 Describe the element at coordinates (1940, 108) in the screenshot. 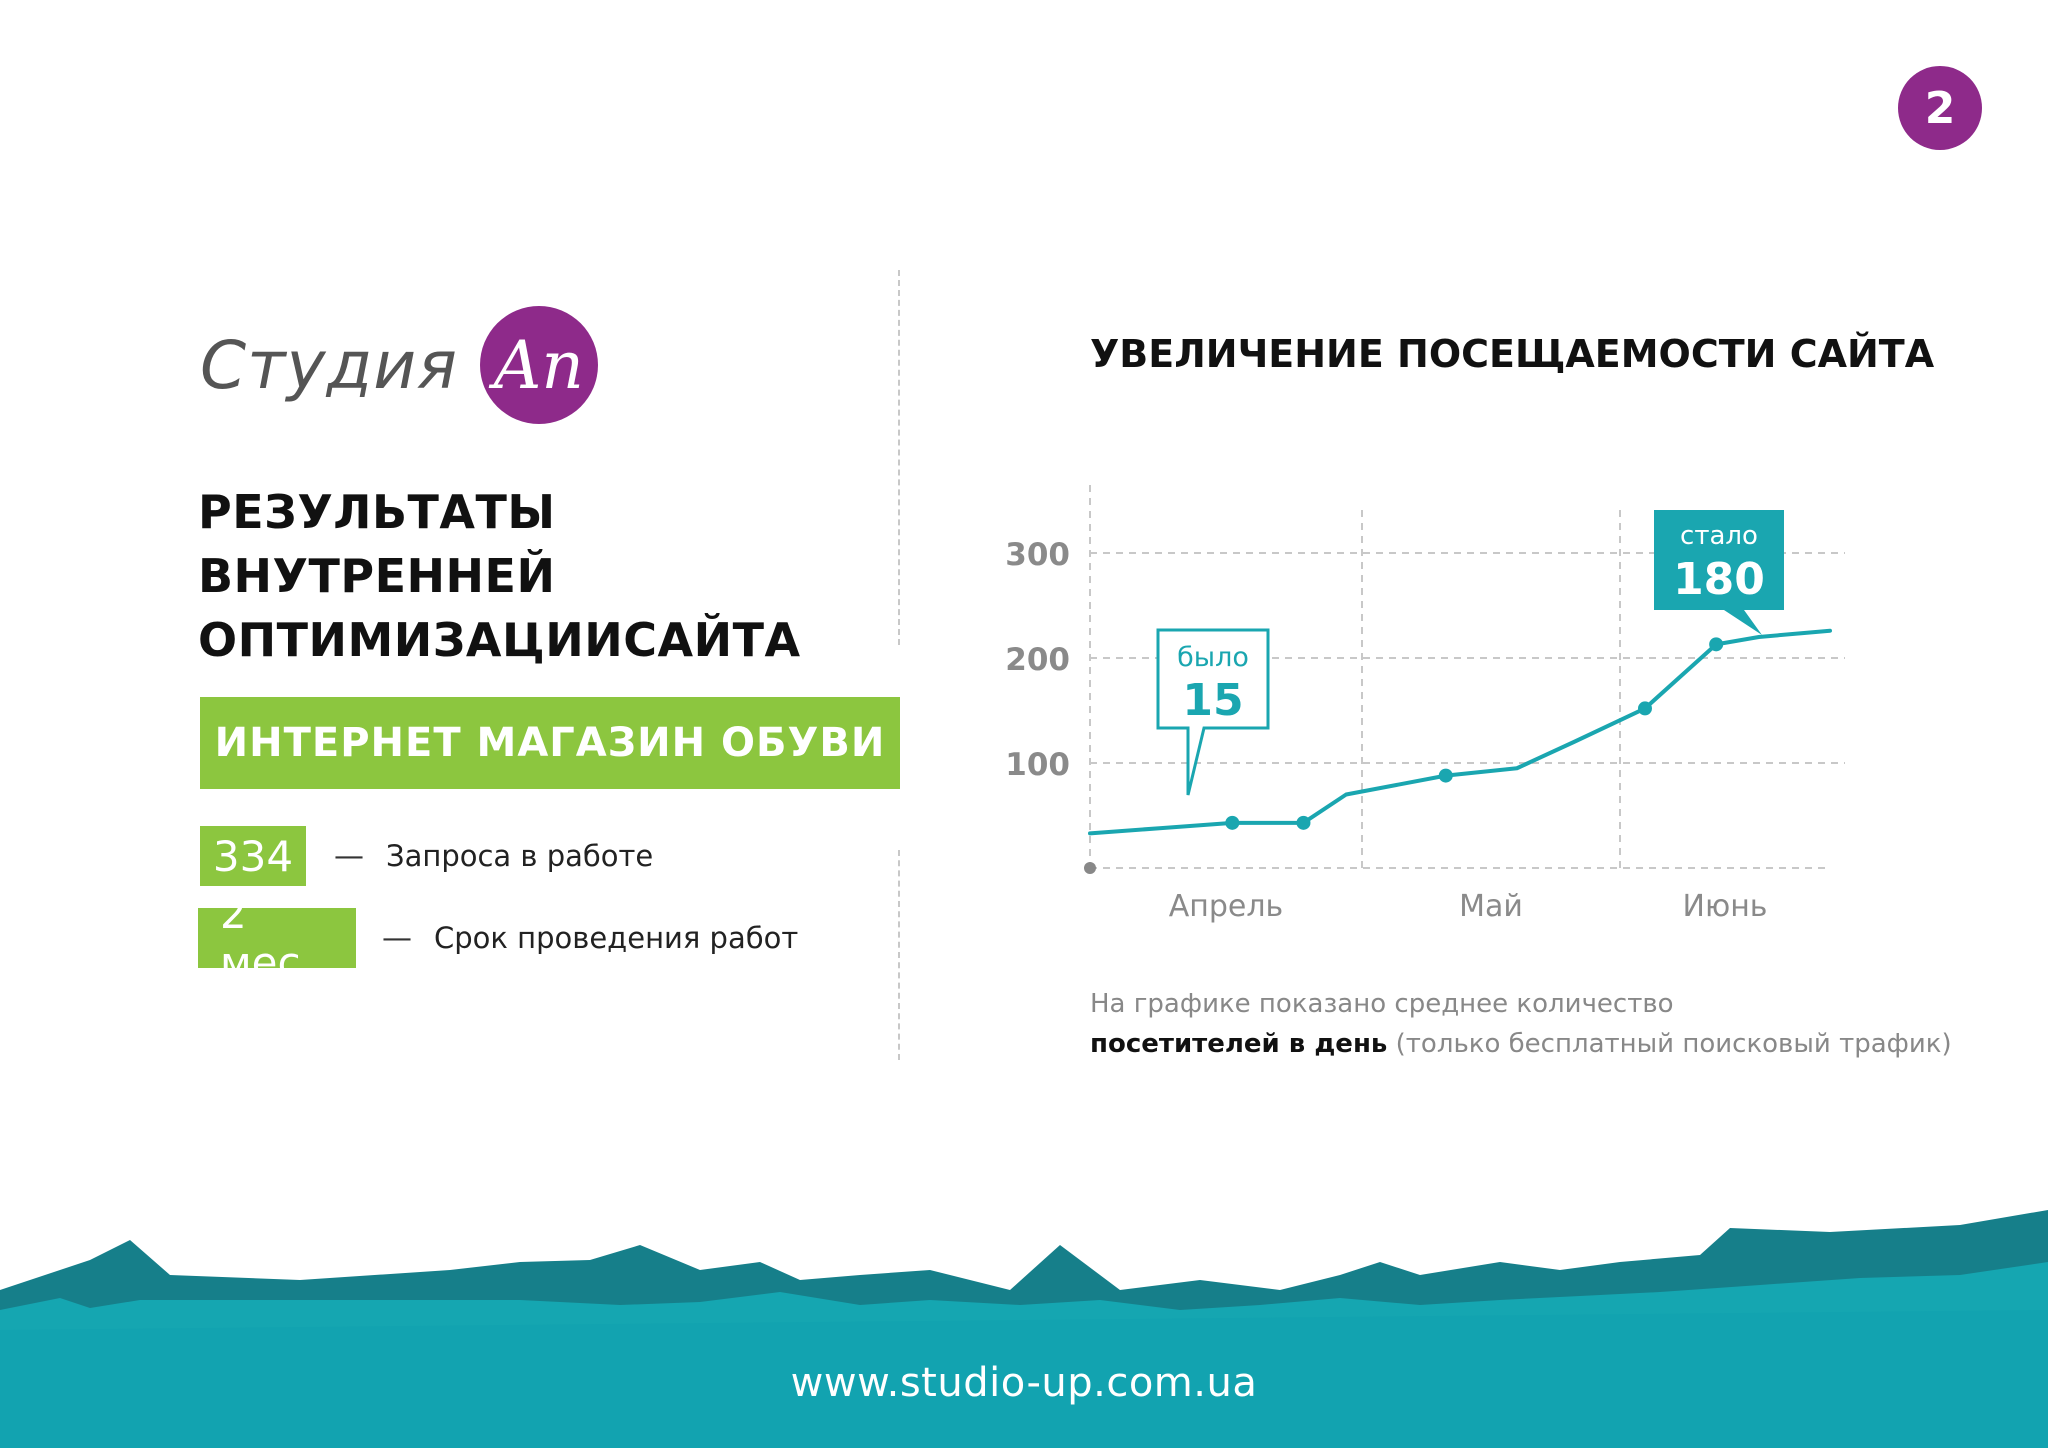

I see `page-number-badge: 2` at that location.